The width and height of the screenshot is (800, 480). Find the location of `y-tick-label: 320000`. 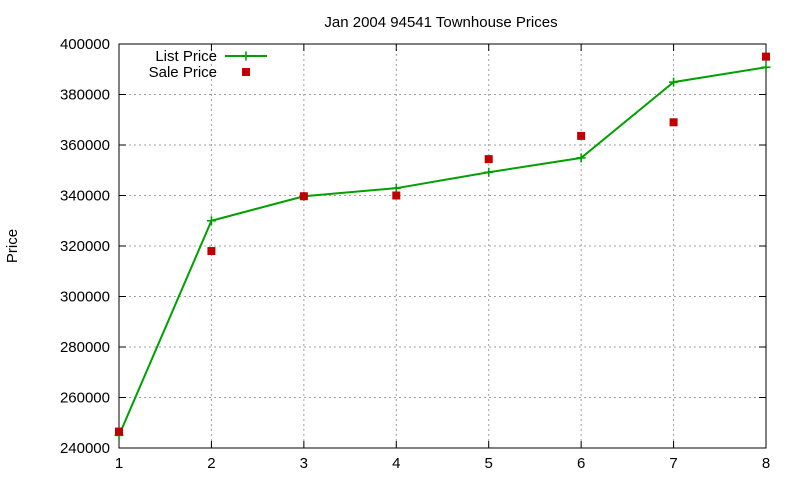

y-tick-label: 320000 is located at coordinates (85, 246).